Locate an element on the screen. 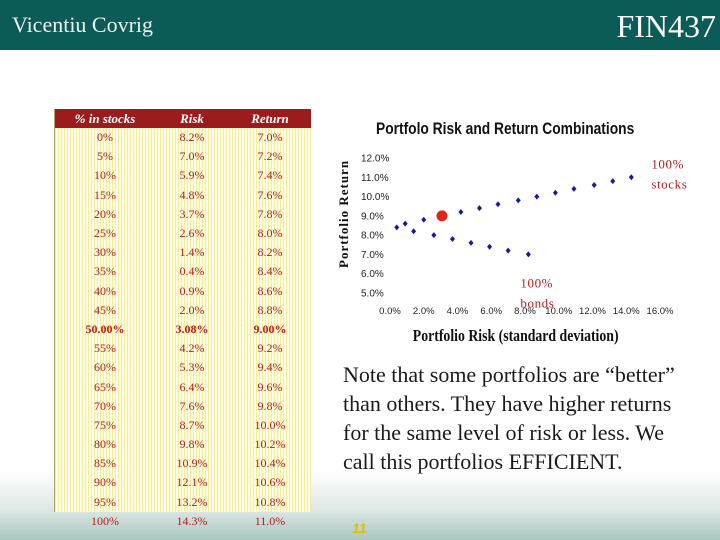 The width and height of the screenshot is (720, 540). chart-title: Portfolo Risk and Return Combinations is located at coordinates (505, 129).